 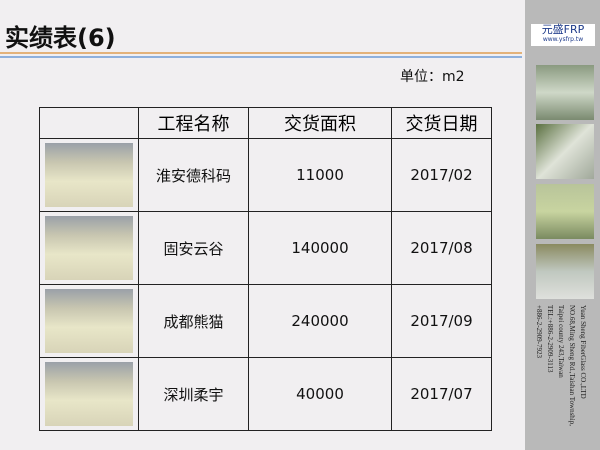 I want to click on table-row: 深圳柔宇 40000 2017/07, so click(x=265, y=394).